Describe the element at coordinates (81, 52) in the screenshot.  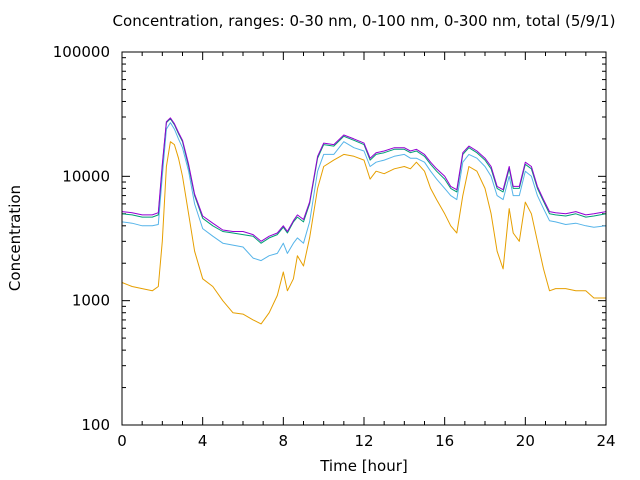
I see `y-tick-label: 100000` at that location.